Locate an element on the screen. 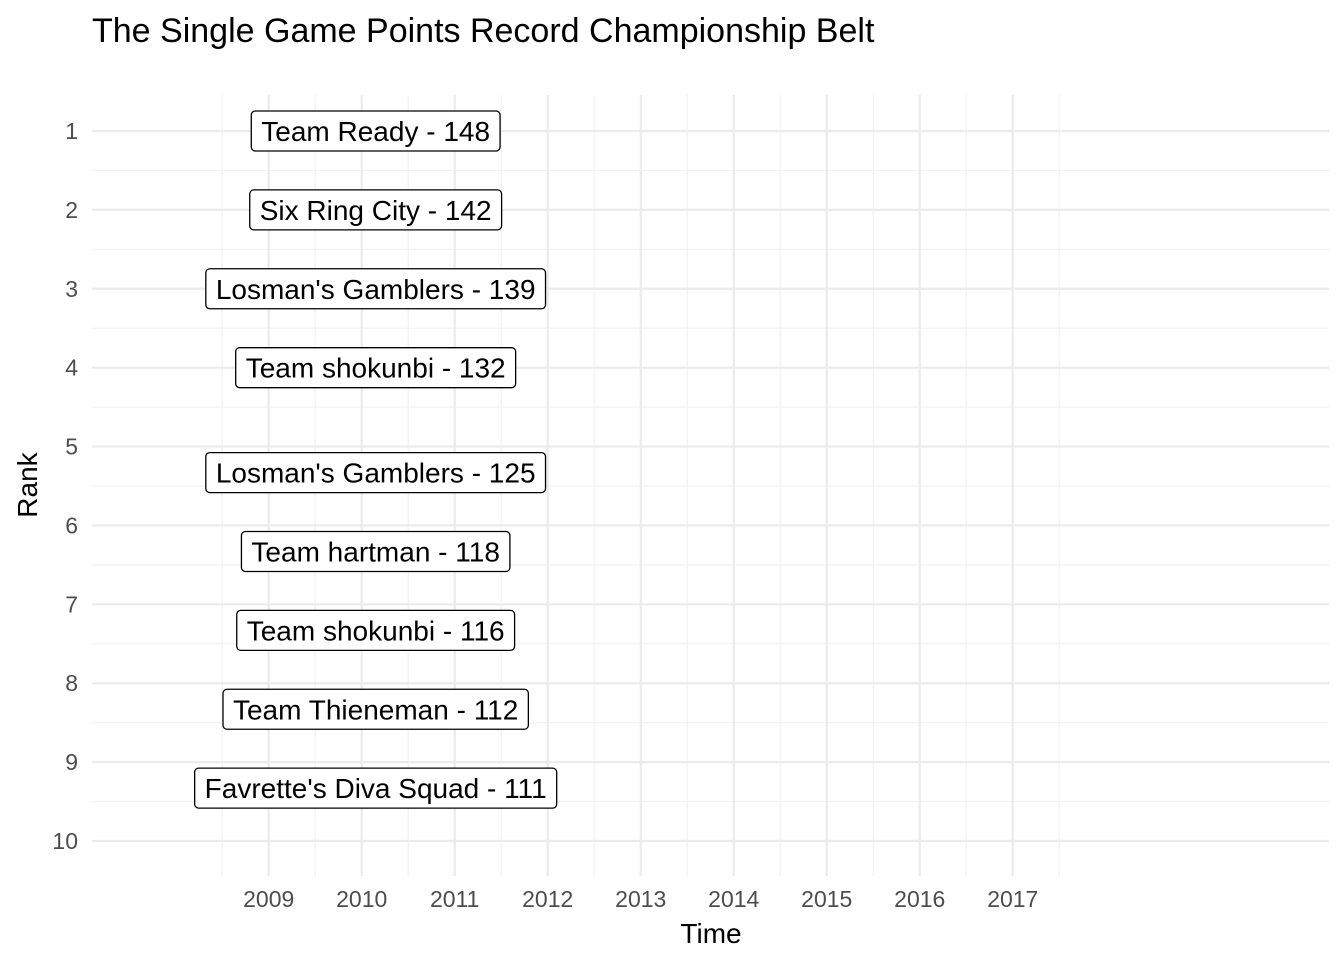 This screenshot has height=960, width=1344. x-tick-label: 2012 is located at coordinates (547, 899).